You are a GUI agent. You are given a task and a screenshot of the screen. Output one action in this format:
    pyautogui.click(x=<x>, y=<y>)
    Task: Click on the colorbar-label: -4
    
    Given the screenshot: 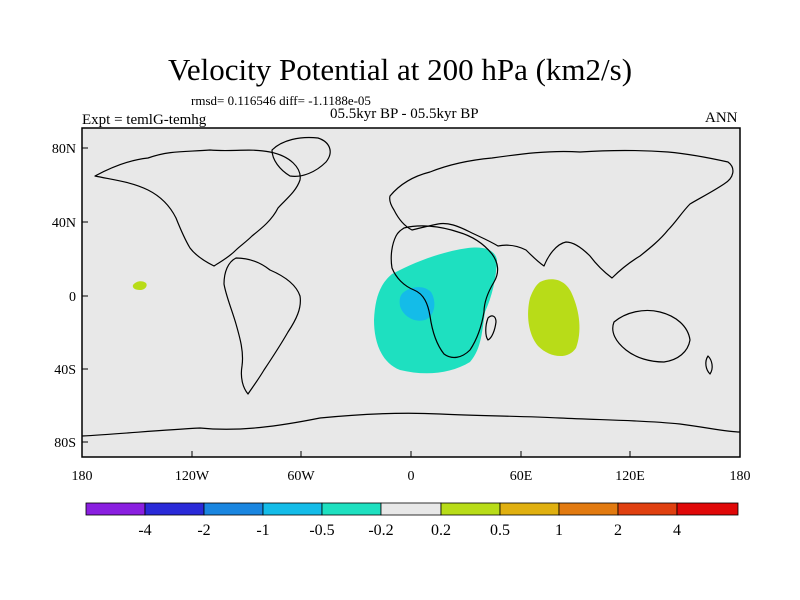 What is the action you would take?
    pyautogui.click(x=144, y=530)
    